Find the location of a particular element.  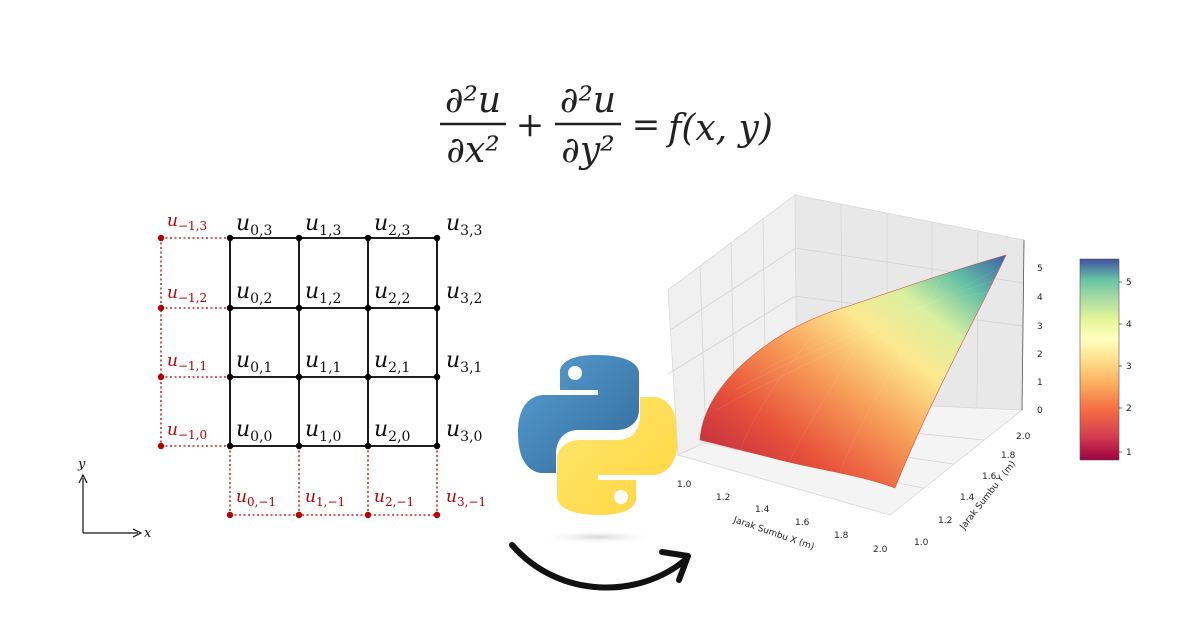

curved-arrow-icon is located at coordinates (600, 566).